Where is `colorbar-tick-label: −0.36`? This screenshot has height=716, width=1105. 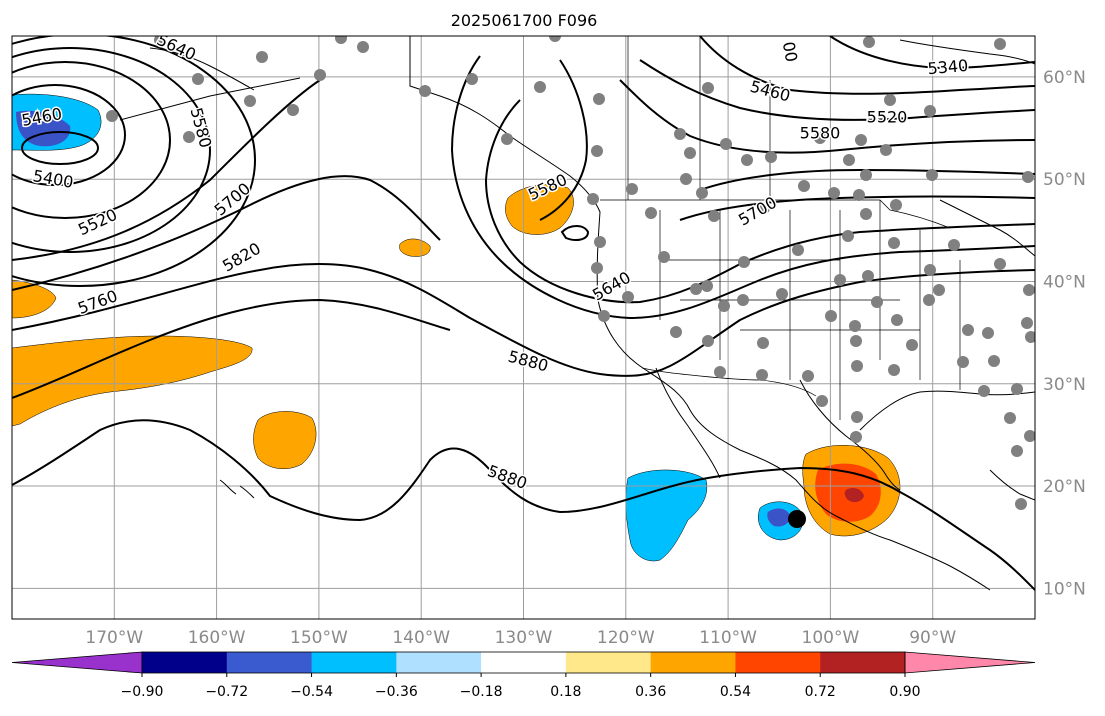
colorbar-tick-label: −0.36 is located at coordinates (396, 692).